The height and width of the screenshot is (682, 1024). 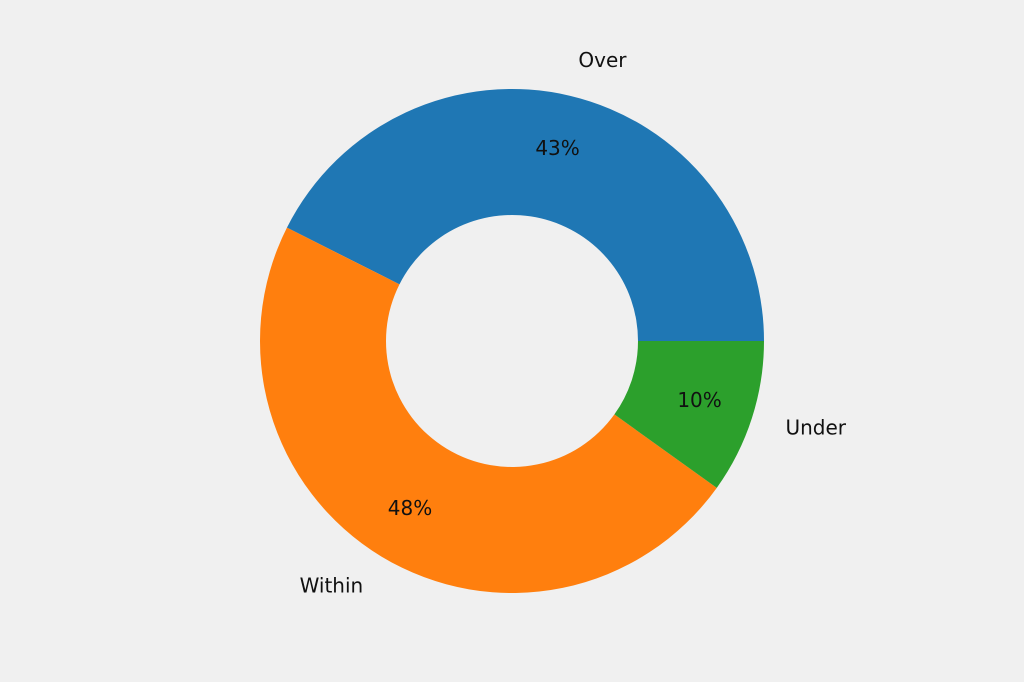 What do you see at coordinates (699, 400) in the screenshot?
I see `value-label: 10%` at bounding box center [699, 400].